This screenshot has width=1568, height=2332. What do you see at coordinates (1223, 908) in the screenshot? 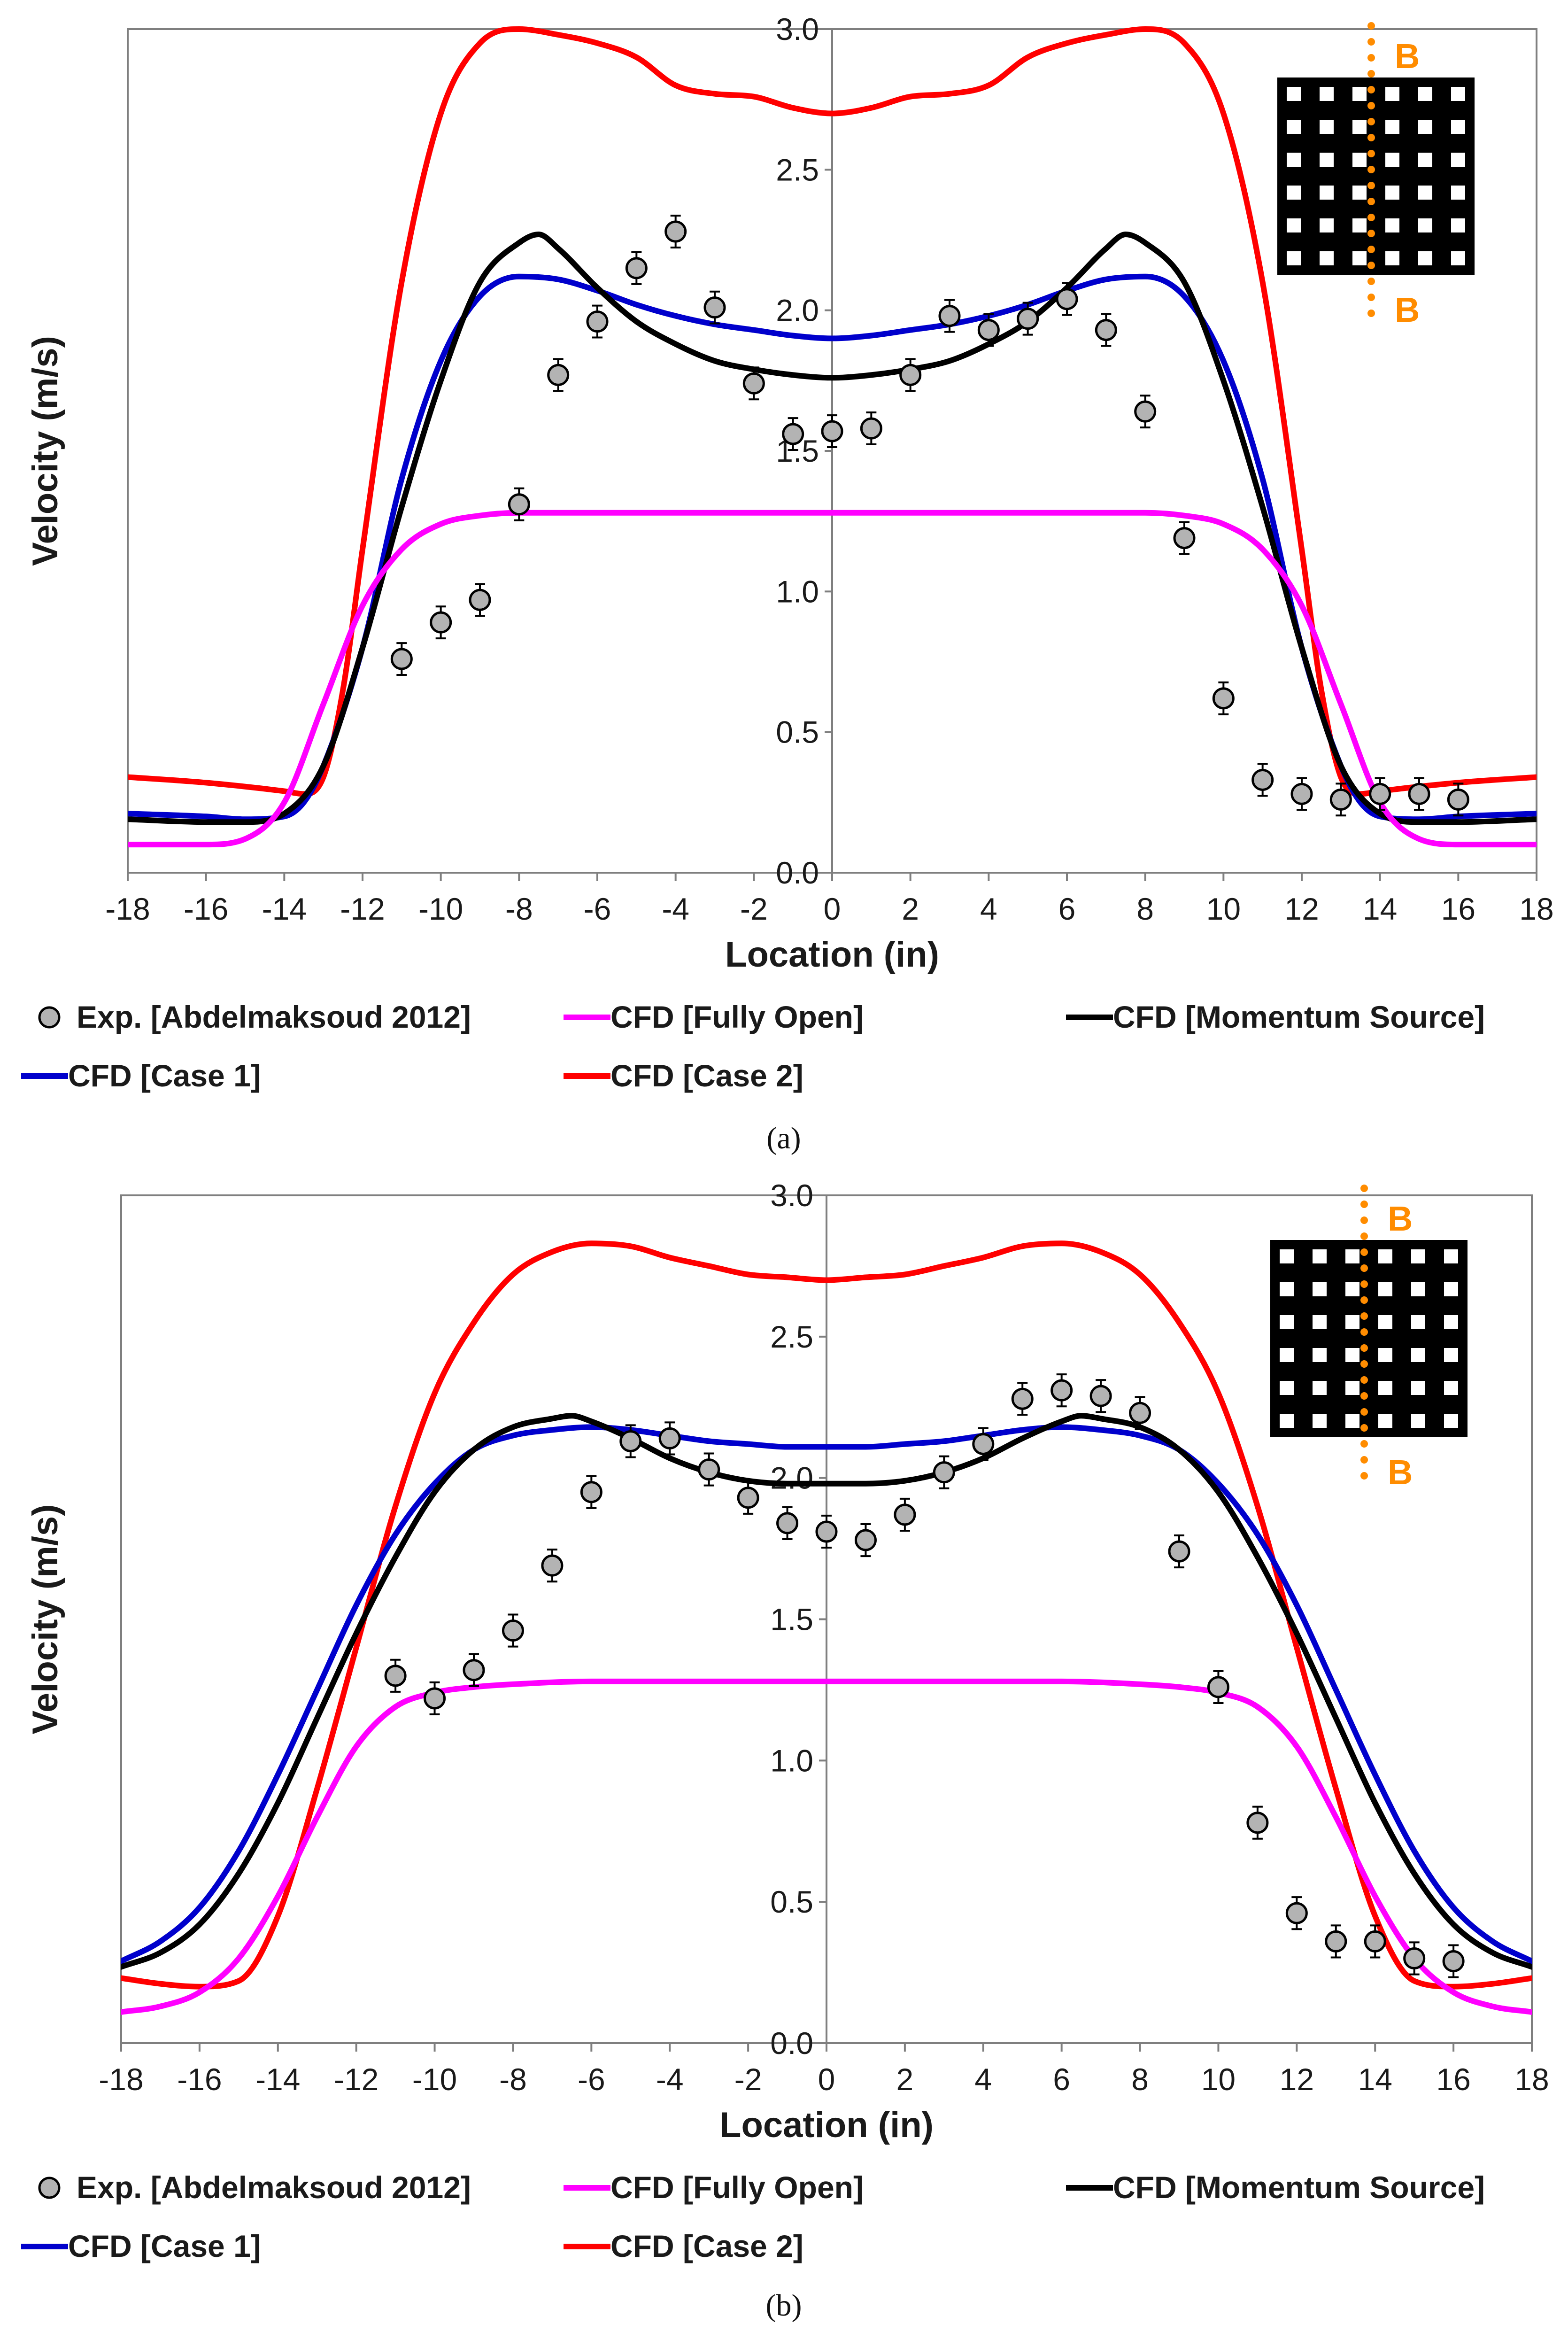
I see `x-tick-label: 10` at bounding box center [1223, 908].